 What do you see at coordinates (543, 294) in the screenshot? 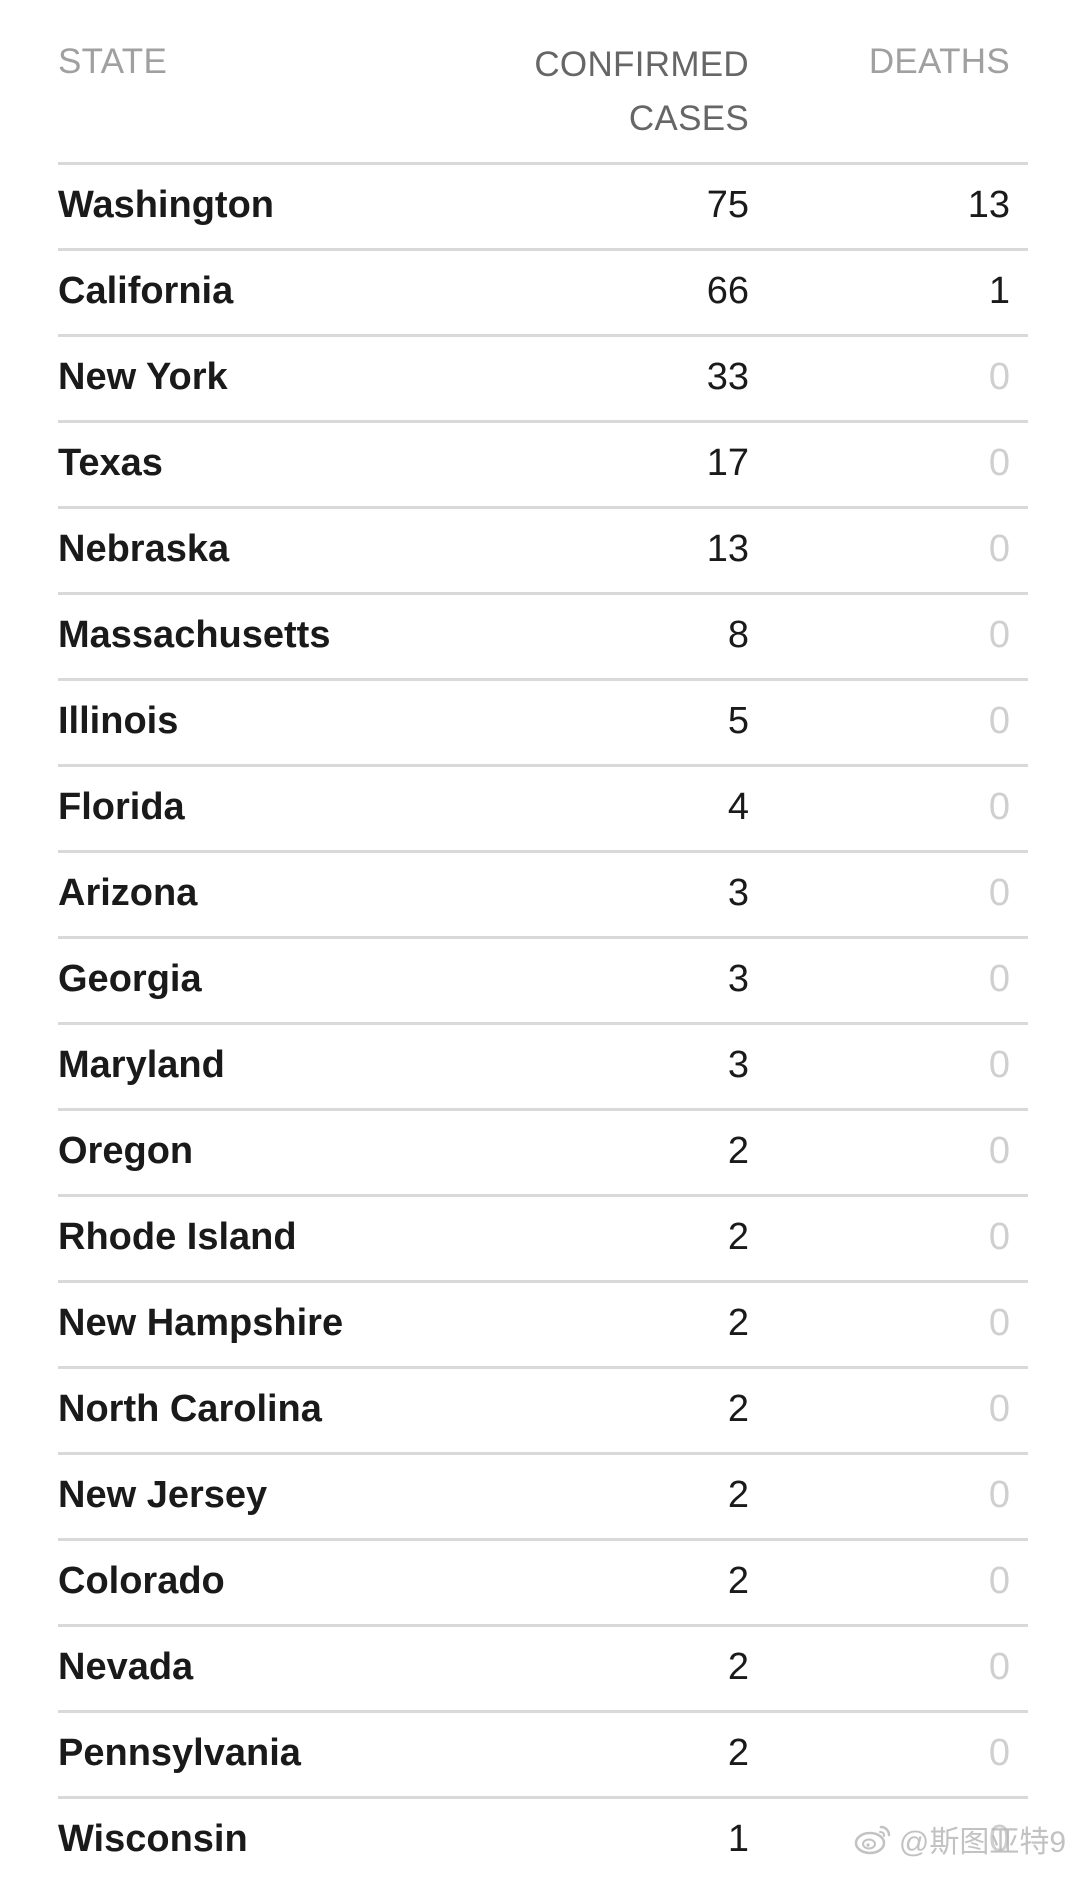
I see `table-row: California 66 1` at bounding box center [543, 294].